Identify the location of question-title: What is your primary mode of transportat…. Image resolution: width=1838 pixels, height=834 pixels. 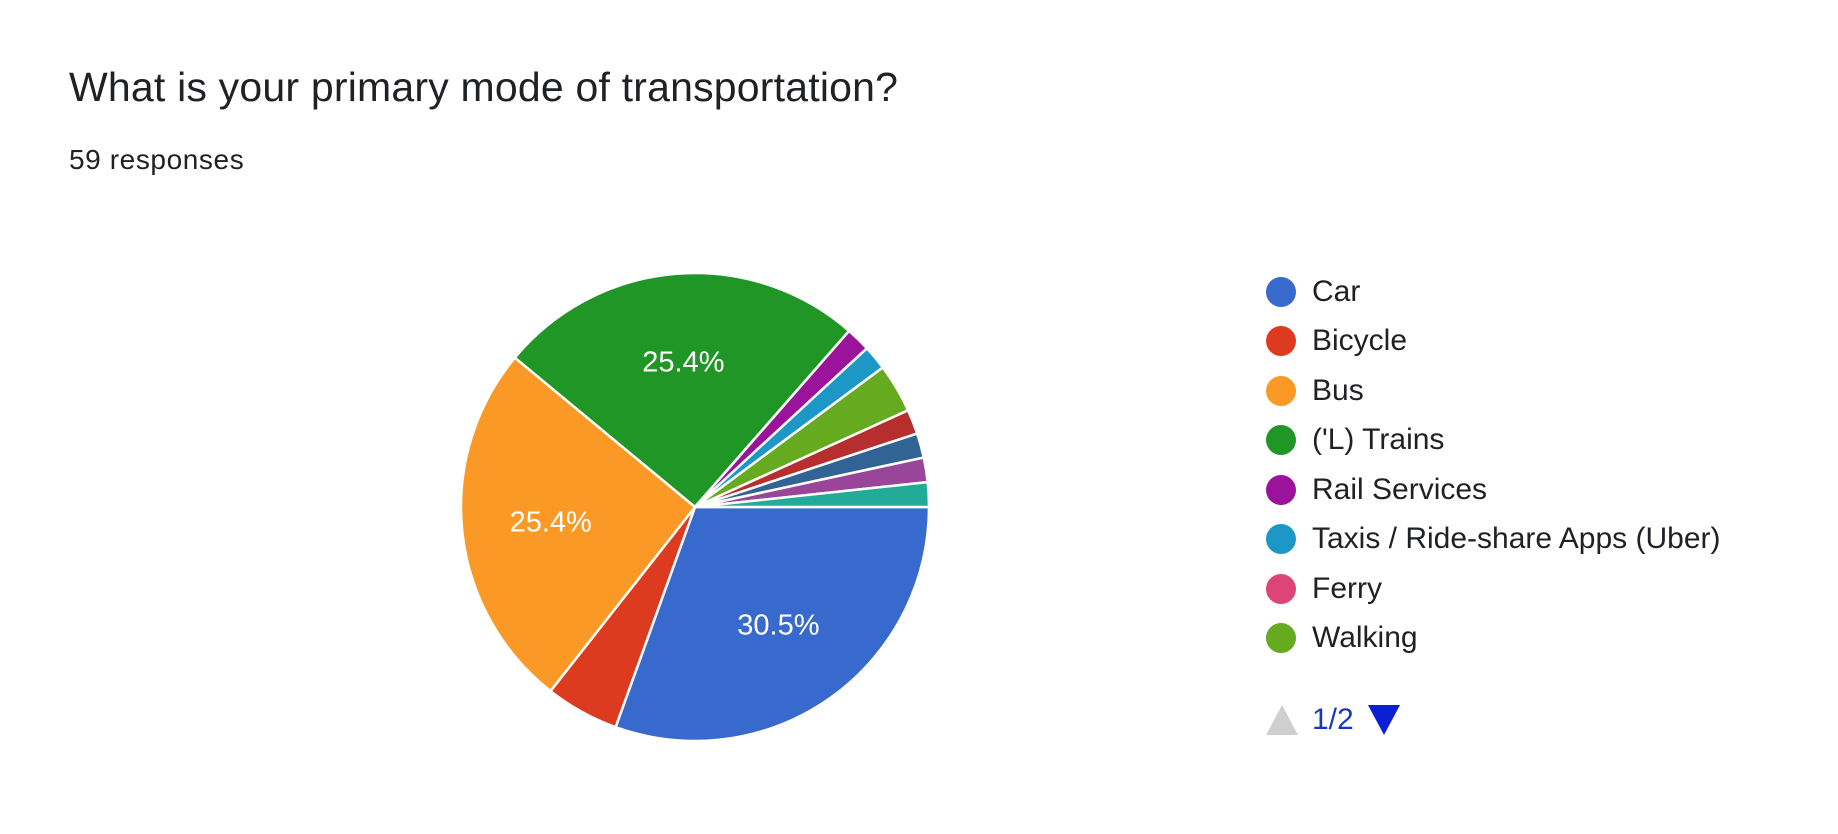
(484, 87).